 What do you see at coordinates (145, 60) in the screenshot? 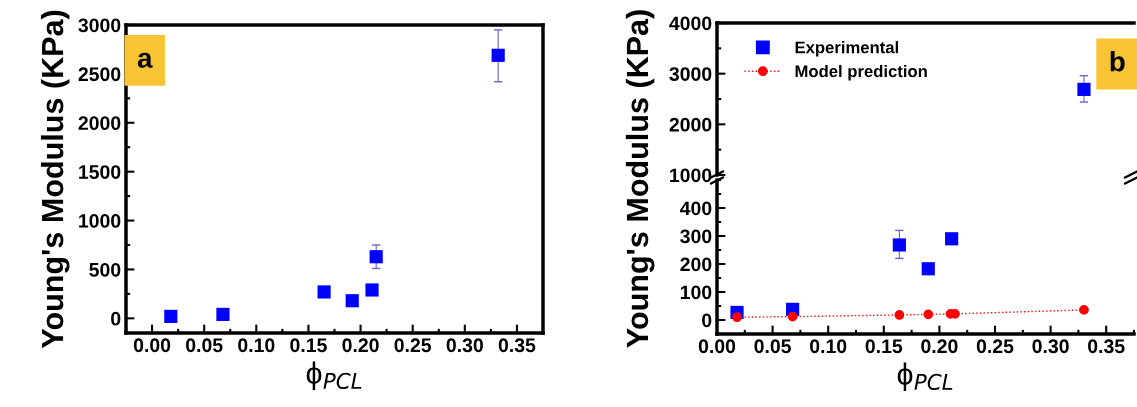
I see `annotation: a` at bounding box center [145, 60].